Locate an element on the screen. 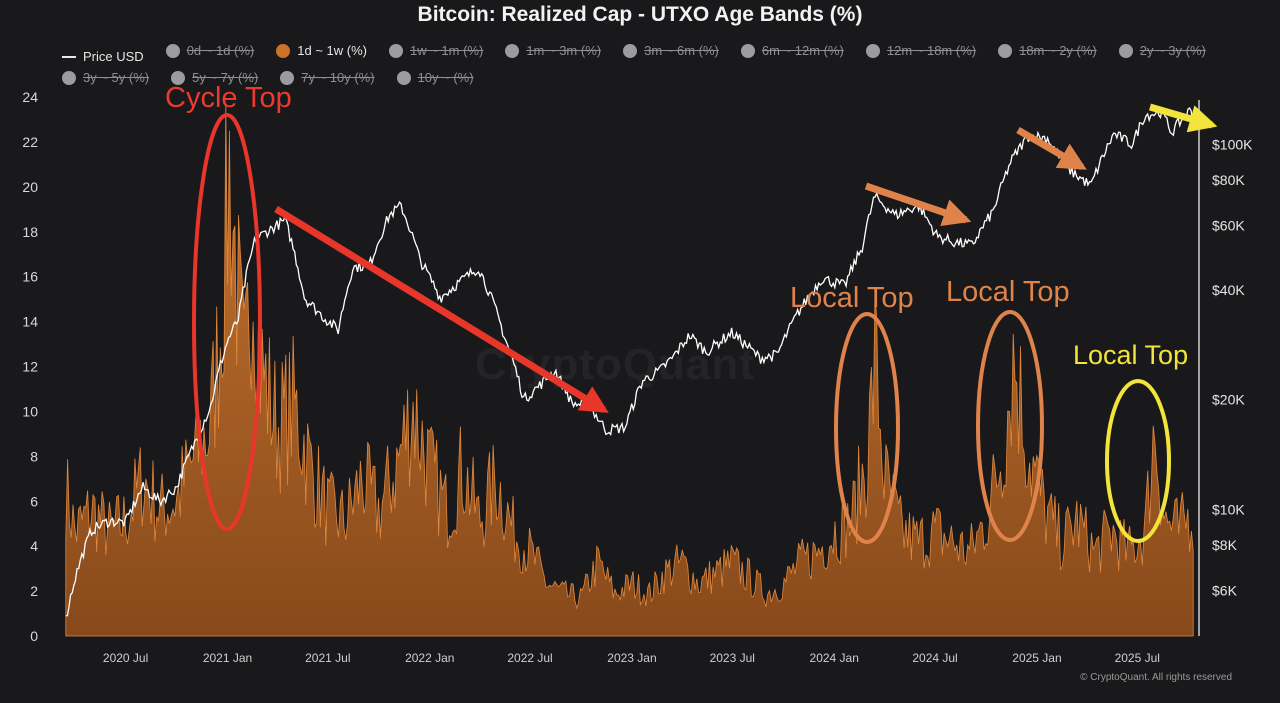 This screenshot has width=1280, height=703. y-right-tick-label: $10K is located at coordinates (1228, 509).